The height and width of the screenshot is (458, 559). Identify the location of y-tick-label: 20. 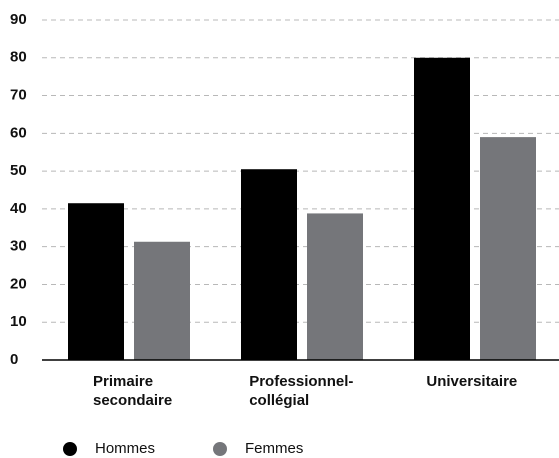
(18, 283).